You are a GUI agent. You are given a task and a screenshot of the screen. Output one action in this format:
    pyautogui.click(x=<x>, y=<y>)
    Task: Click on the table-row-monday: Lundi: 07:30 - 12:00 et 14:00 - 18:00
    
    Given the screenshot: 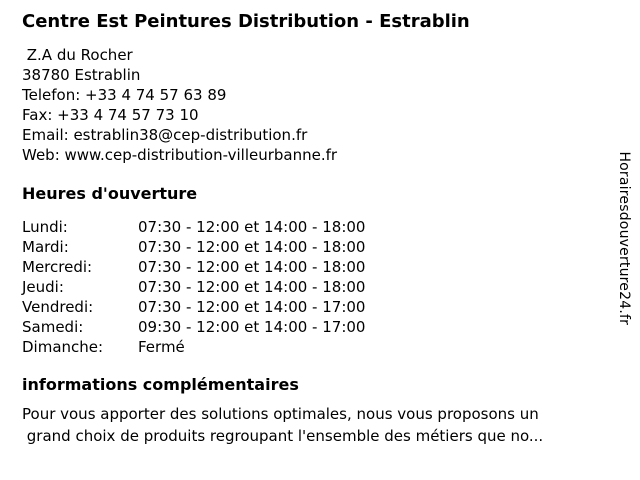 What is the action you would take?
    pyautogui.click(x=193, y=227)
    